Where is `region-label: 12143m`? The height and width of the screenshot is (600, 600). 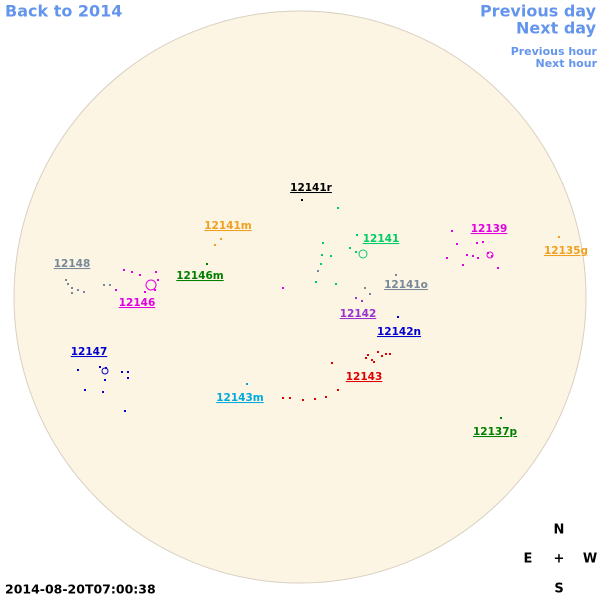
region-label: 12143m is located at coordinates (240, 398).